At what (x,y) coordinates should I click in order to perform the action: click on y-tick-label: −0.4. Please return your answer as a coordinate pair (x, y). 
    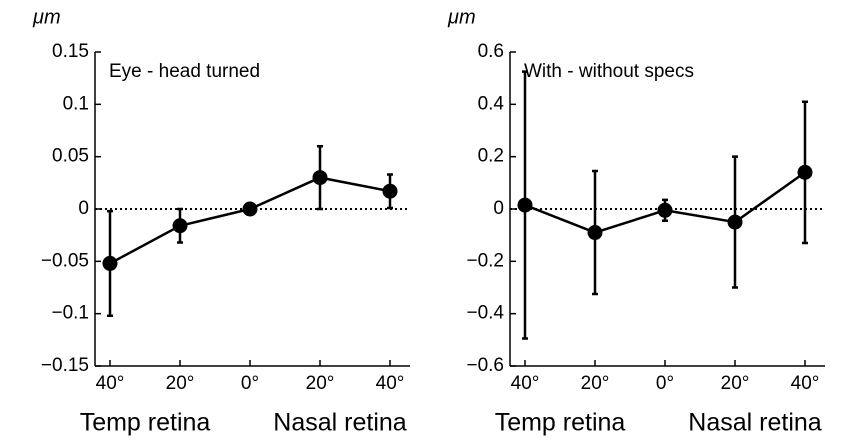
    Looking at the image, I should click on (485, 313).